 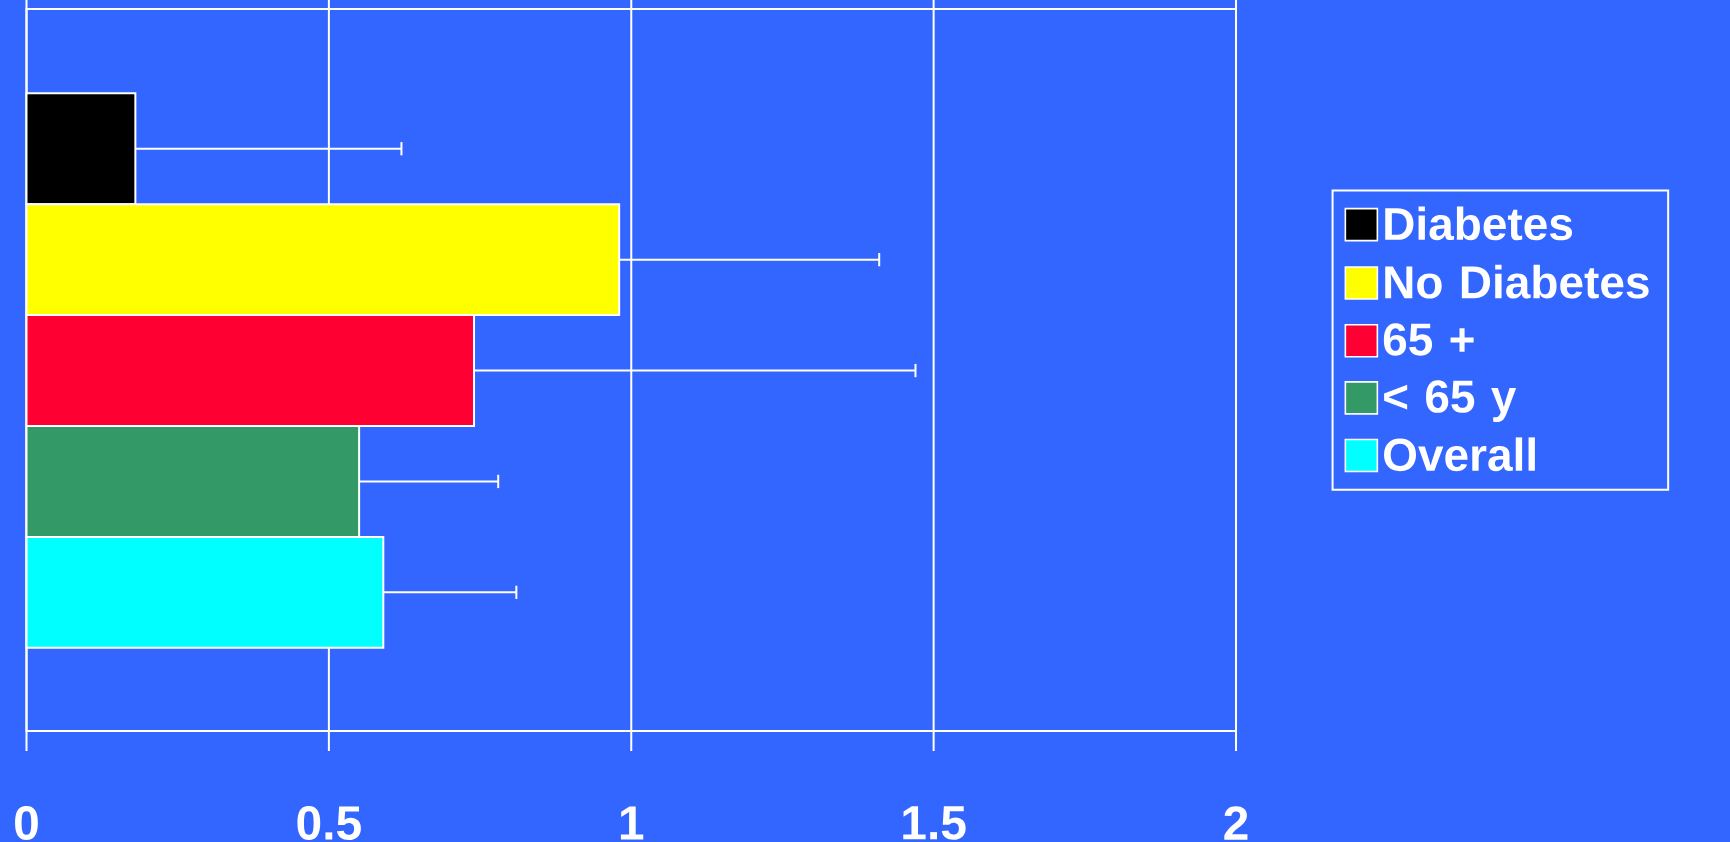 I want to click on x-tick-label: 0.5, so click(x=329, y=823).